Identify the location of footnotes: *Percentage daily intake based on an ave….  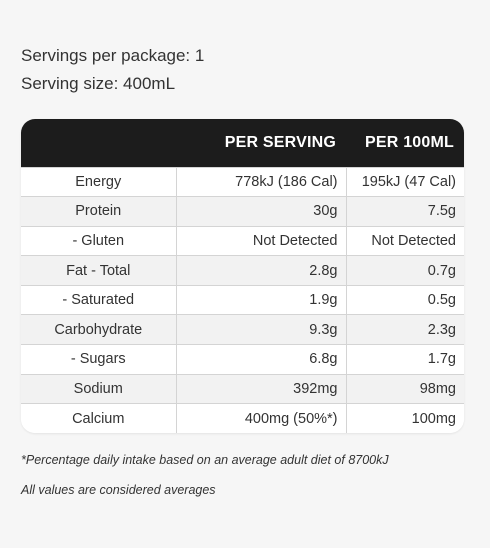
(246, 475).